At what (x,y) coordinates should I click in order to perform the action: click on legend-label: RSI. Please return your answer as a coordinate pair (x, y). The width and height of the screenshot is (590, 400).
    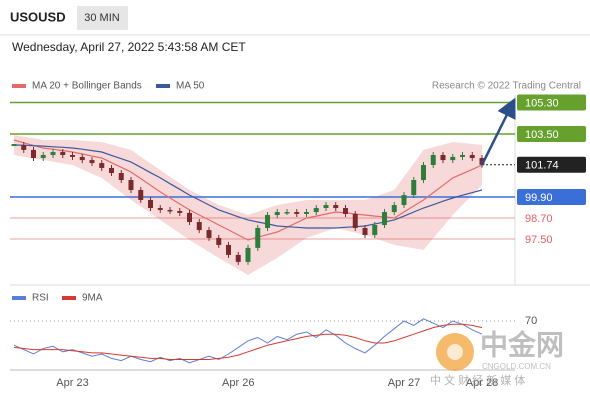
    Looking at the image, I should click on (40, 298).